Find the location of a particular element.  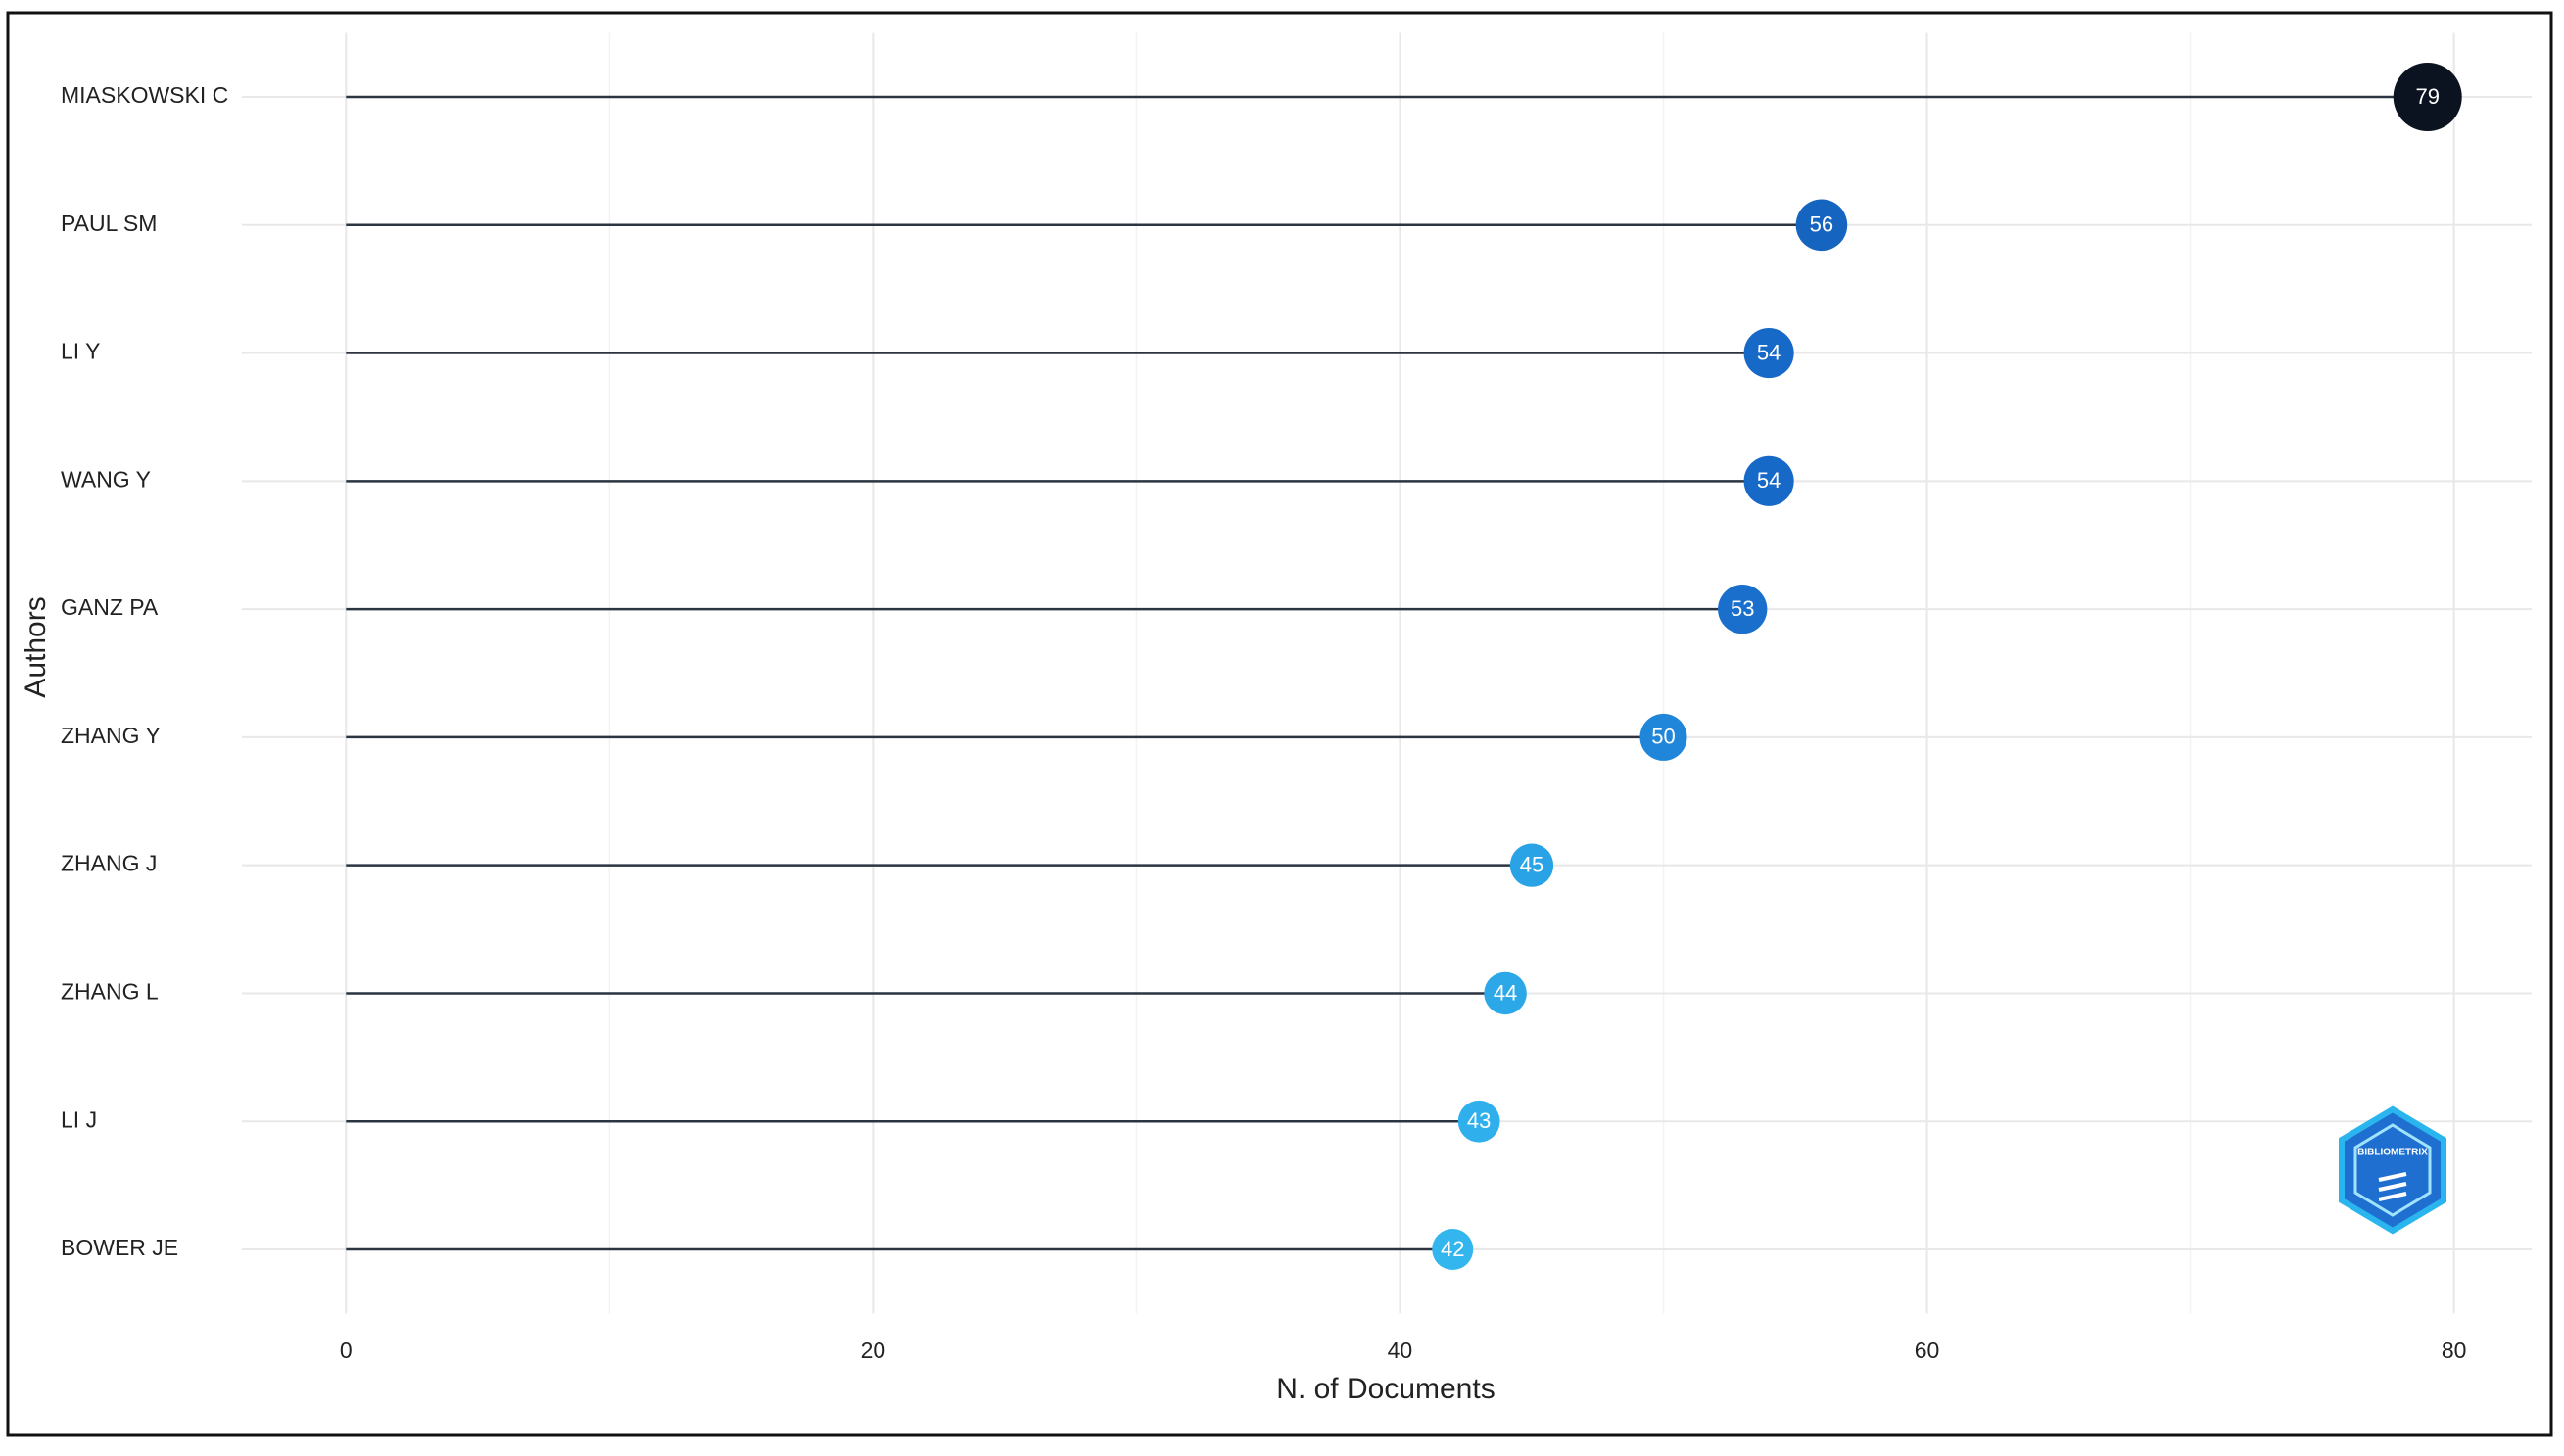

logo-inner is located at coordinates (2392, 1170).